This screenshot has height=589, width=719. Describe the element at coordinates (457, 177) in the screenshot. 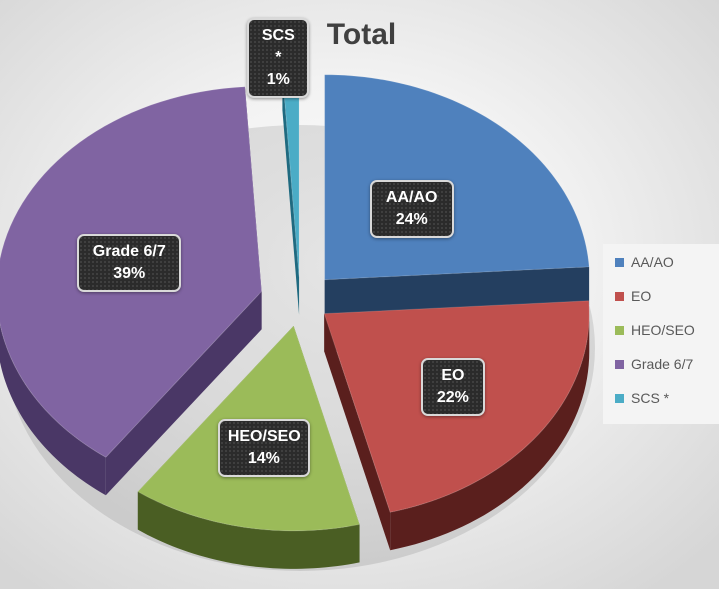

I see `pie-slice-top` at that location.